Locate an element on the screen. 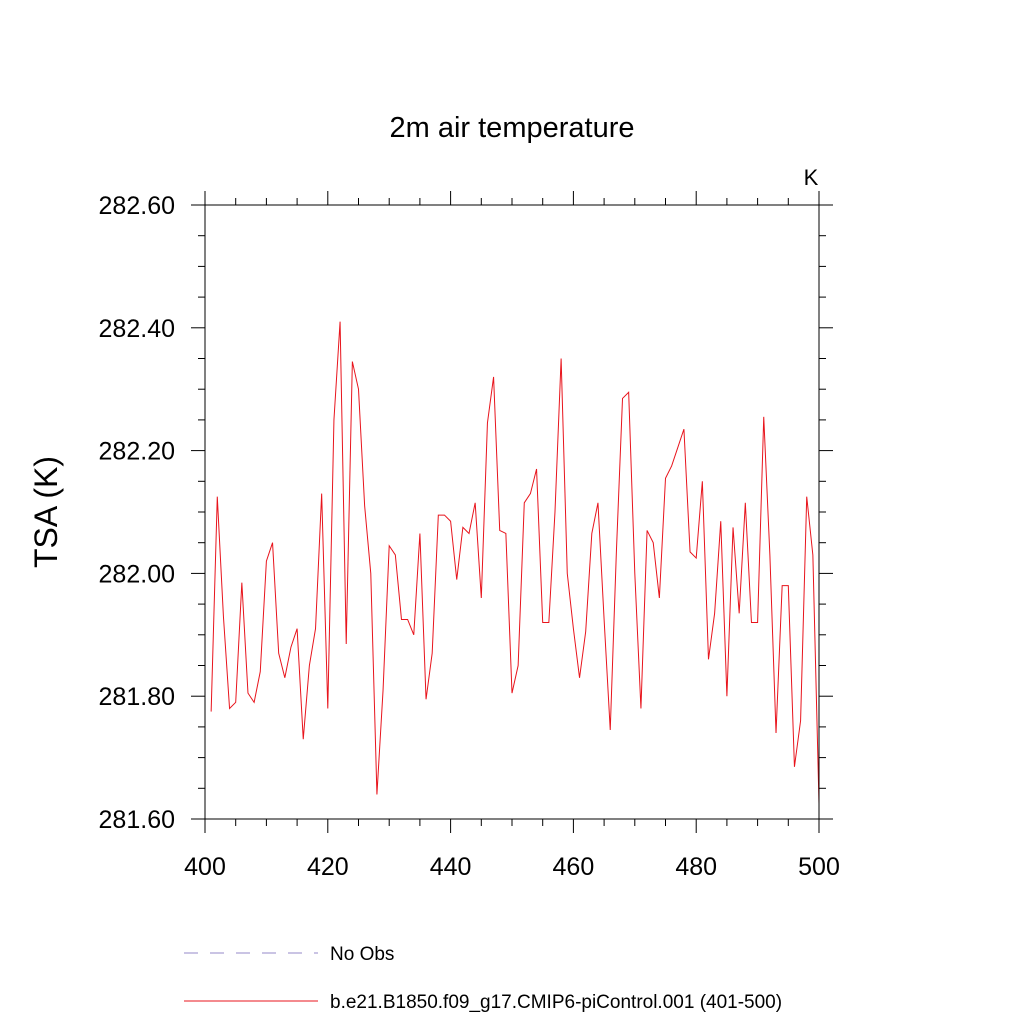  legend-label-no-obs: No Obs is located at coordinates (362, 954).